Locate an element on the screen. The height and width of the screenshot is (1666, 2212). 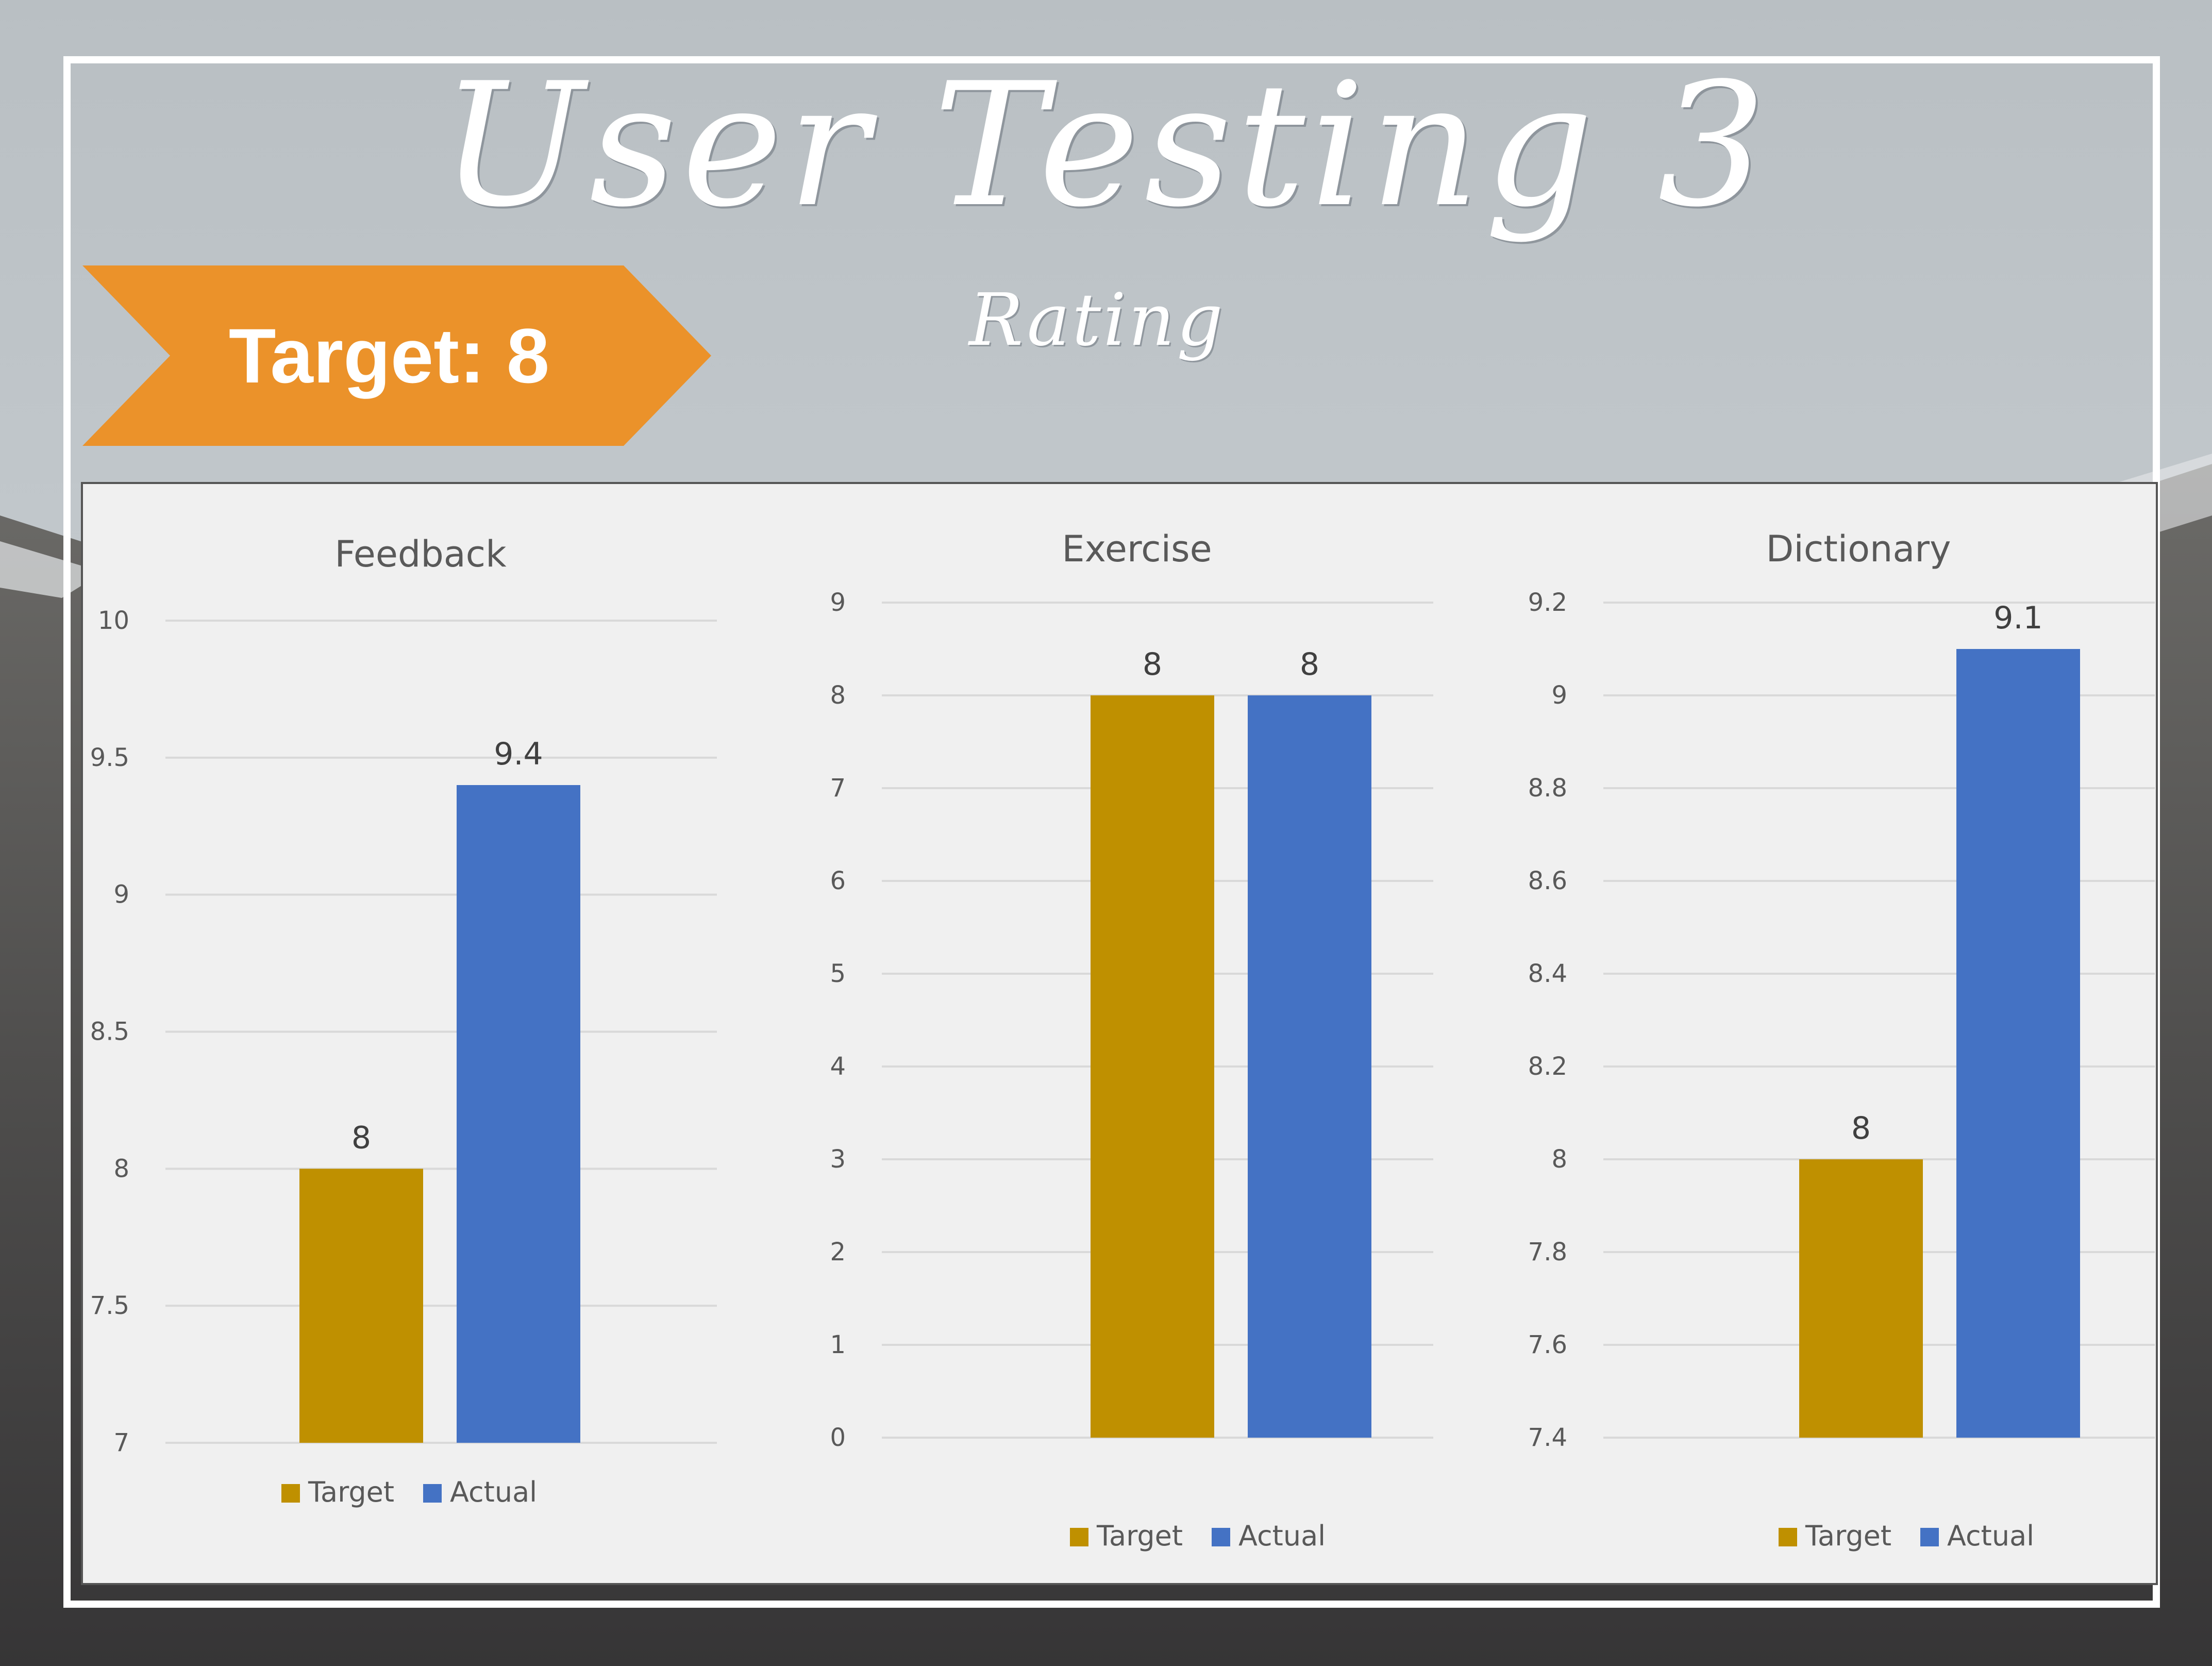
y-tick-label: 7.6 is located at coordinates (1547, 1344).